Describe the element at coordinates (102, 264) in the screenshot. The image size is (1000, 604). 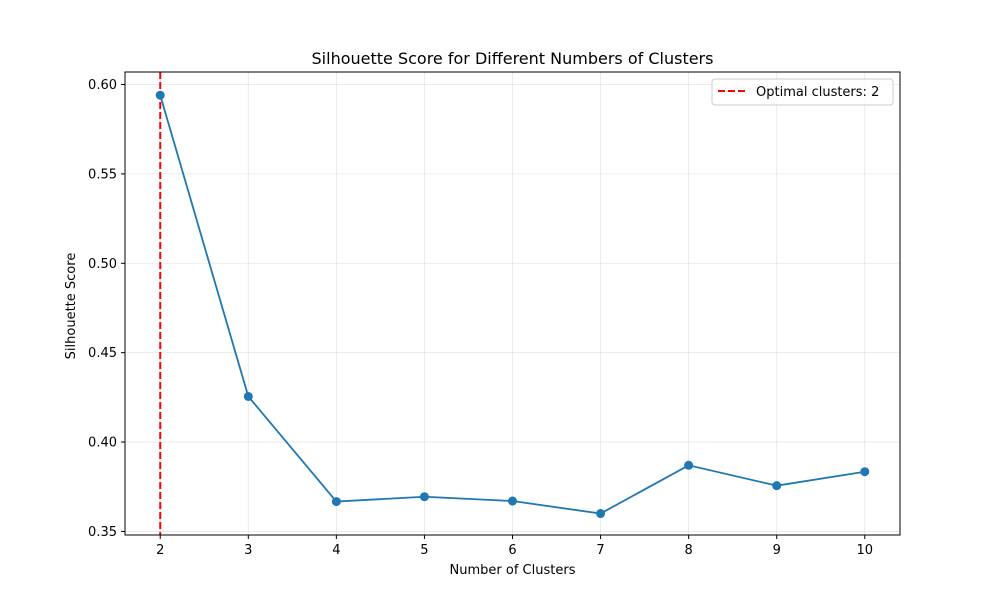
I see `y-tick-label: 0.50` at that location.